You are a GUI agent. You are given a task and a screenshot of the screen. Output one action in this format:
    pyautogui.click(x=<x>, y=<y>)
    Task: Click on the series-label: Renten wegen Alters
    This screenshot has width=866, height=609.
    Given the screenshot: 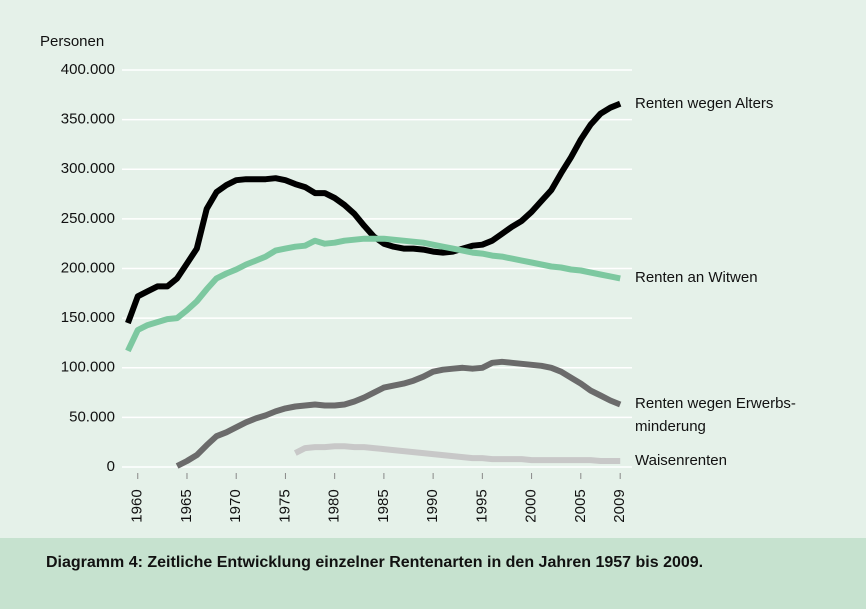 What is the action you would take?
    pyautogui.click(x=704, y=103)
    